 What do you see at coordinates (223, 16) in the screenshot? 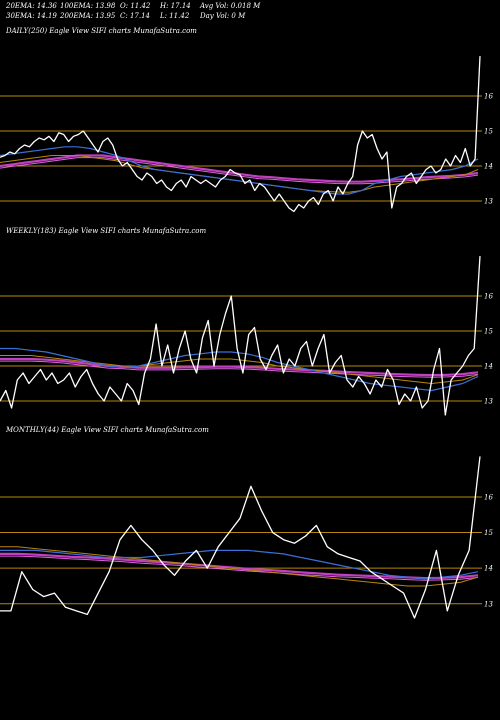
I see `header-day-vol: Day Vol: 0 M` at bounding box center [223, 16].